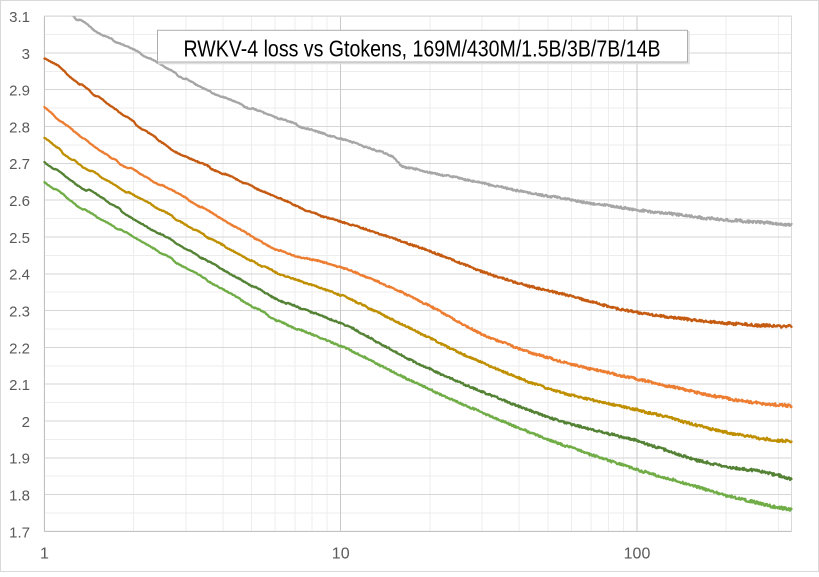 The height and width of the screenshot is (577, 819). What do you see at coordinates (19, 348) in the screenshot?
I see `svg-text: 2.2` at bounding box center [19, 348].